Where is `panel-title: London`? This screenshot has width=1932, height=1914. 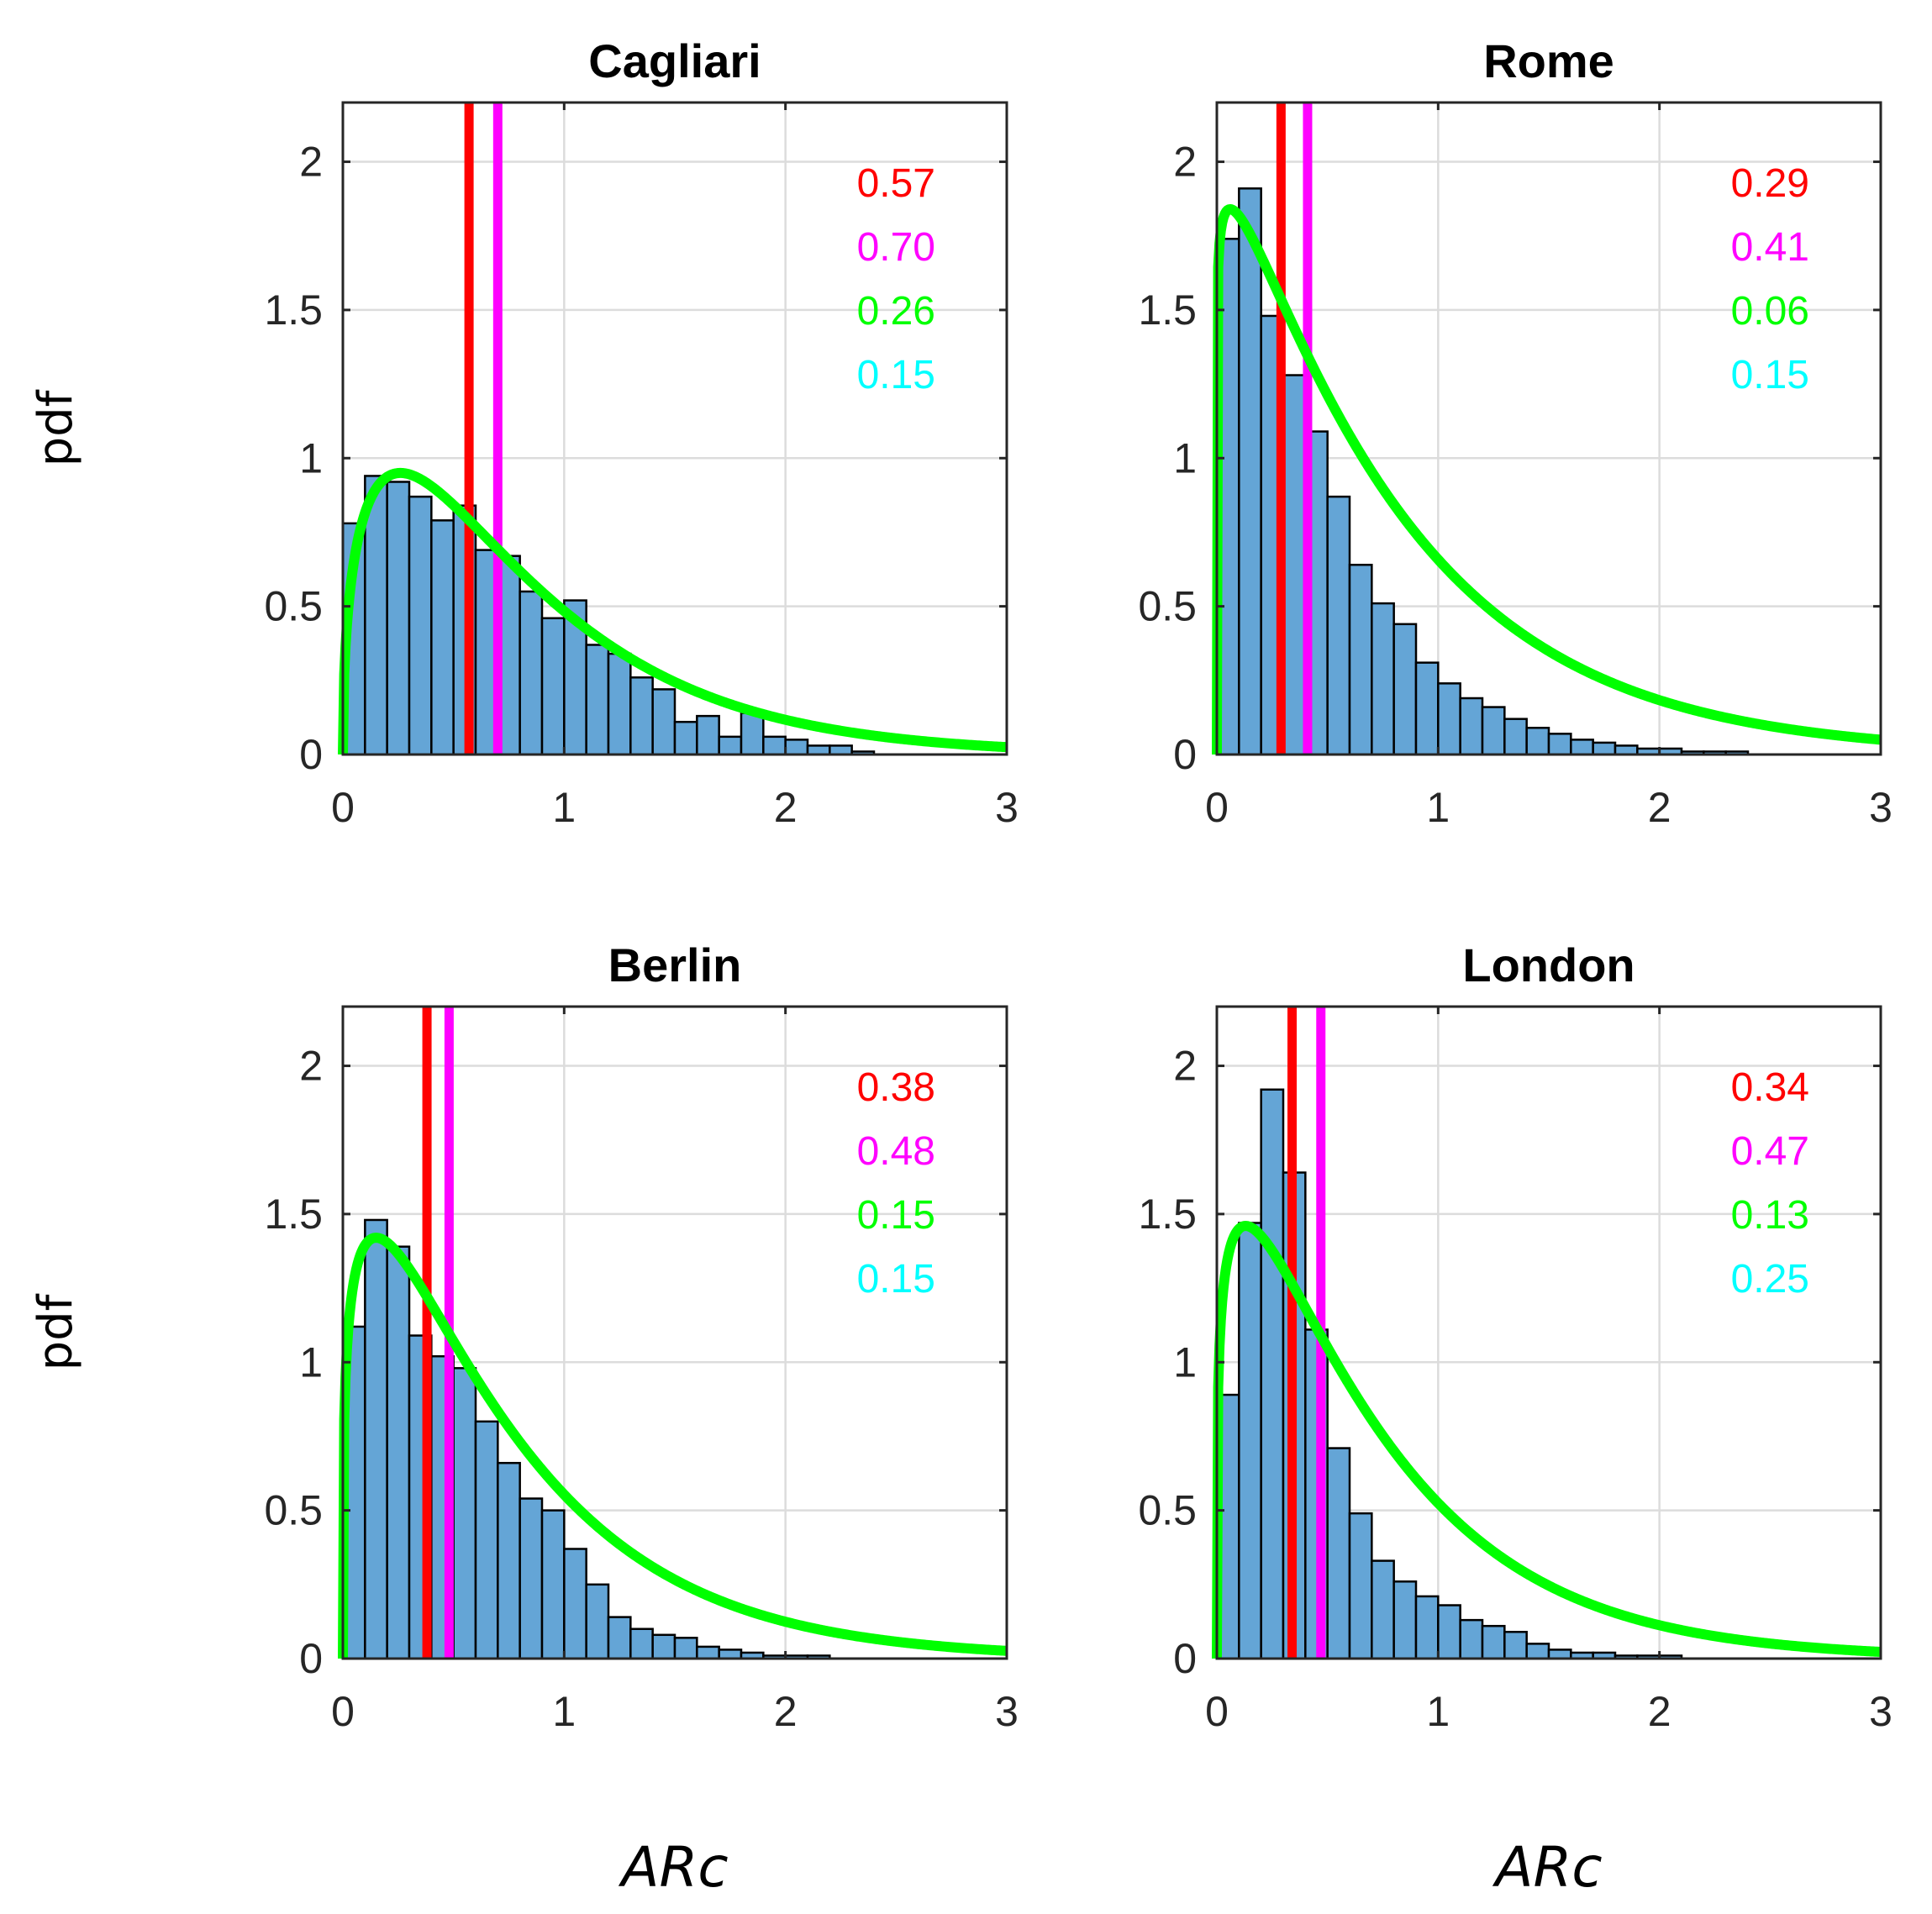
panel-title: London is located at coordinates (1548, 965).